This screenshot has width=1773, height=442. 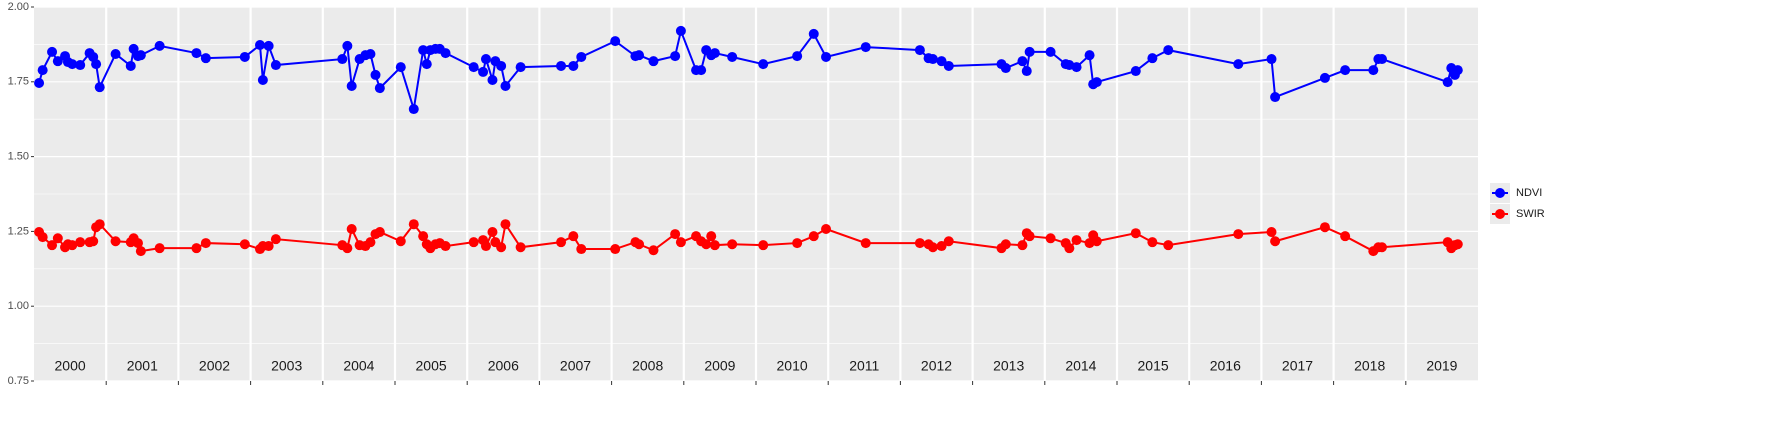 What do you see at coordinates (1008, 366) in the screenshot?
I see `year-label: 2013` at bounding box center [1008, 366].